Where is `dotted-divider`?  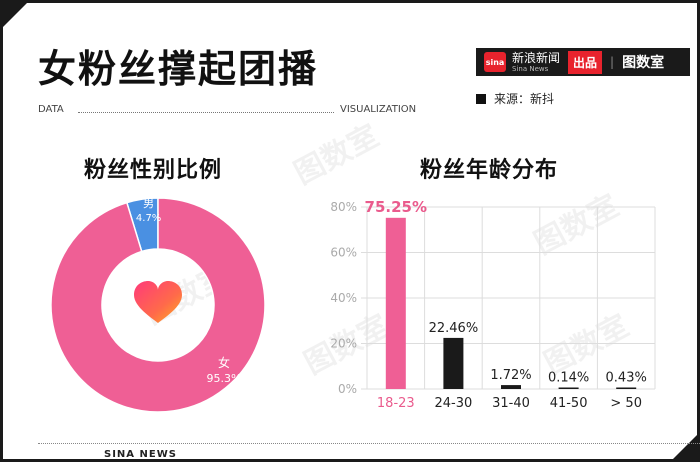
dotted-divider is located at coordinates (206, 112).